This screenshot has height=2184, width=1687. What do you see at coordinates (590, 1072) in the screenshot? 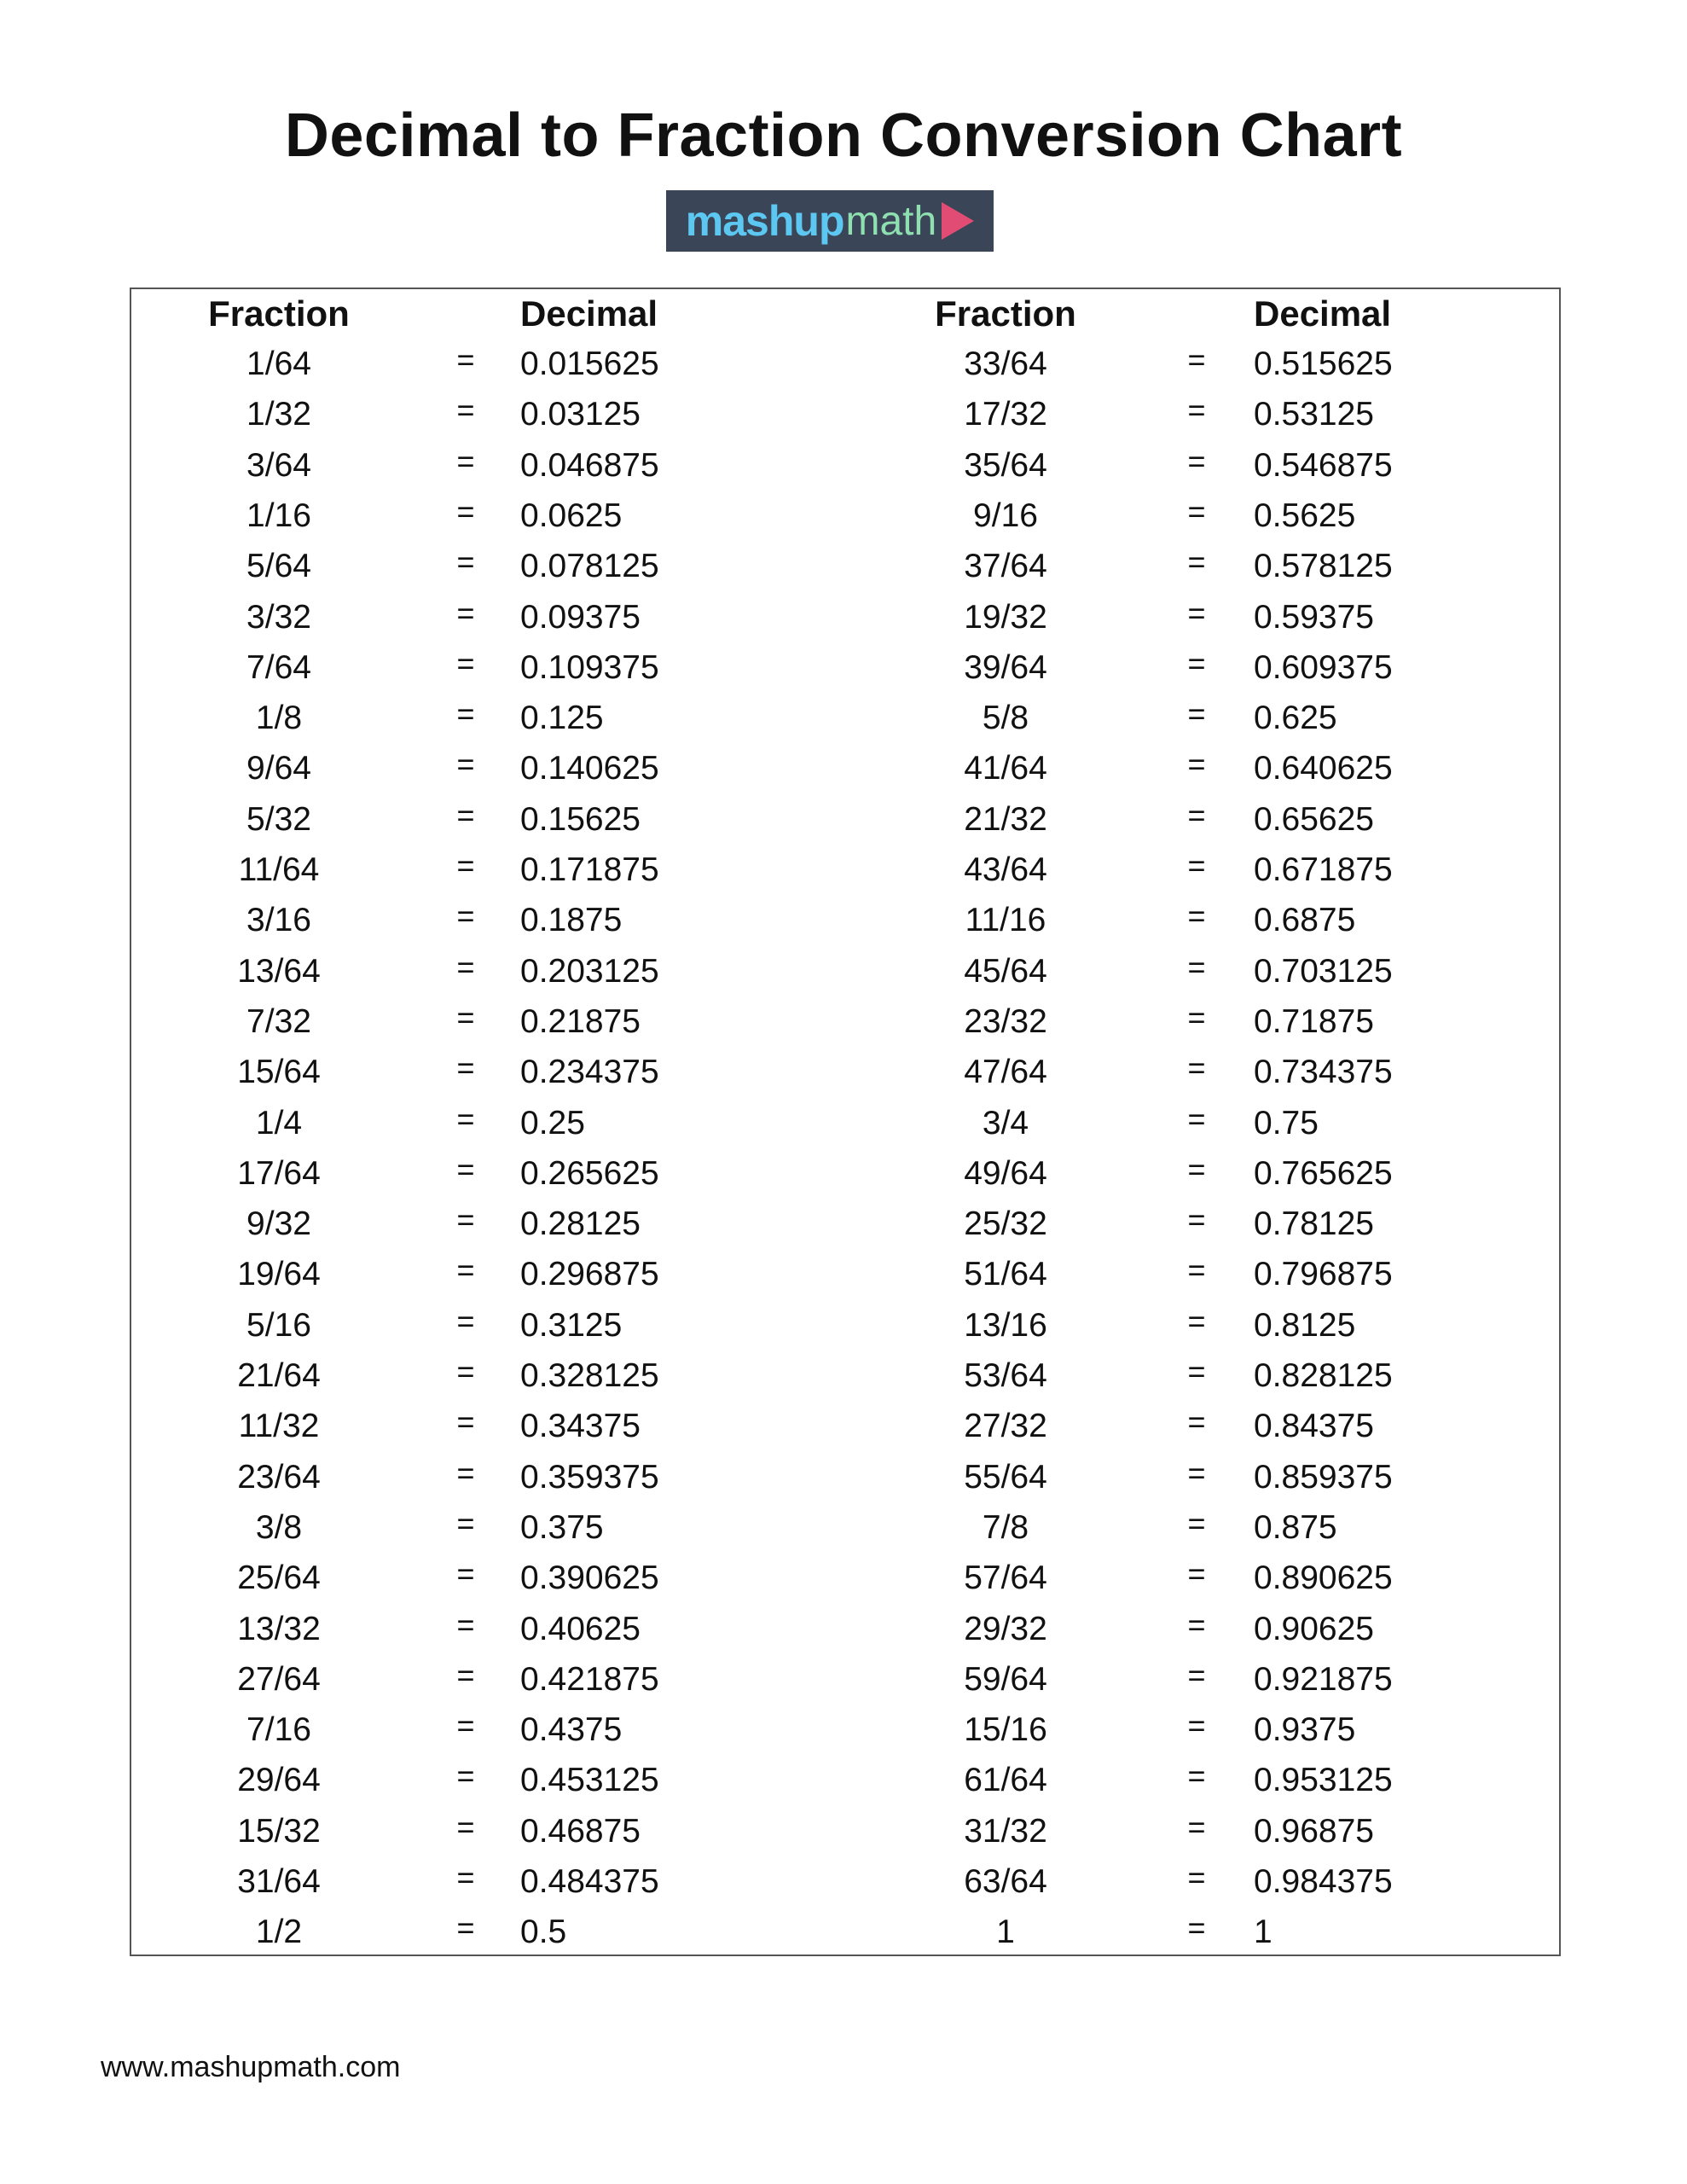
I see `decimal-cell: 0.234375` at bounding box center [590, 1072].